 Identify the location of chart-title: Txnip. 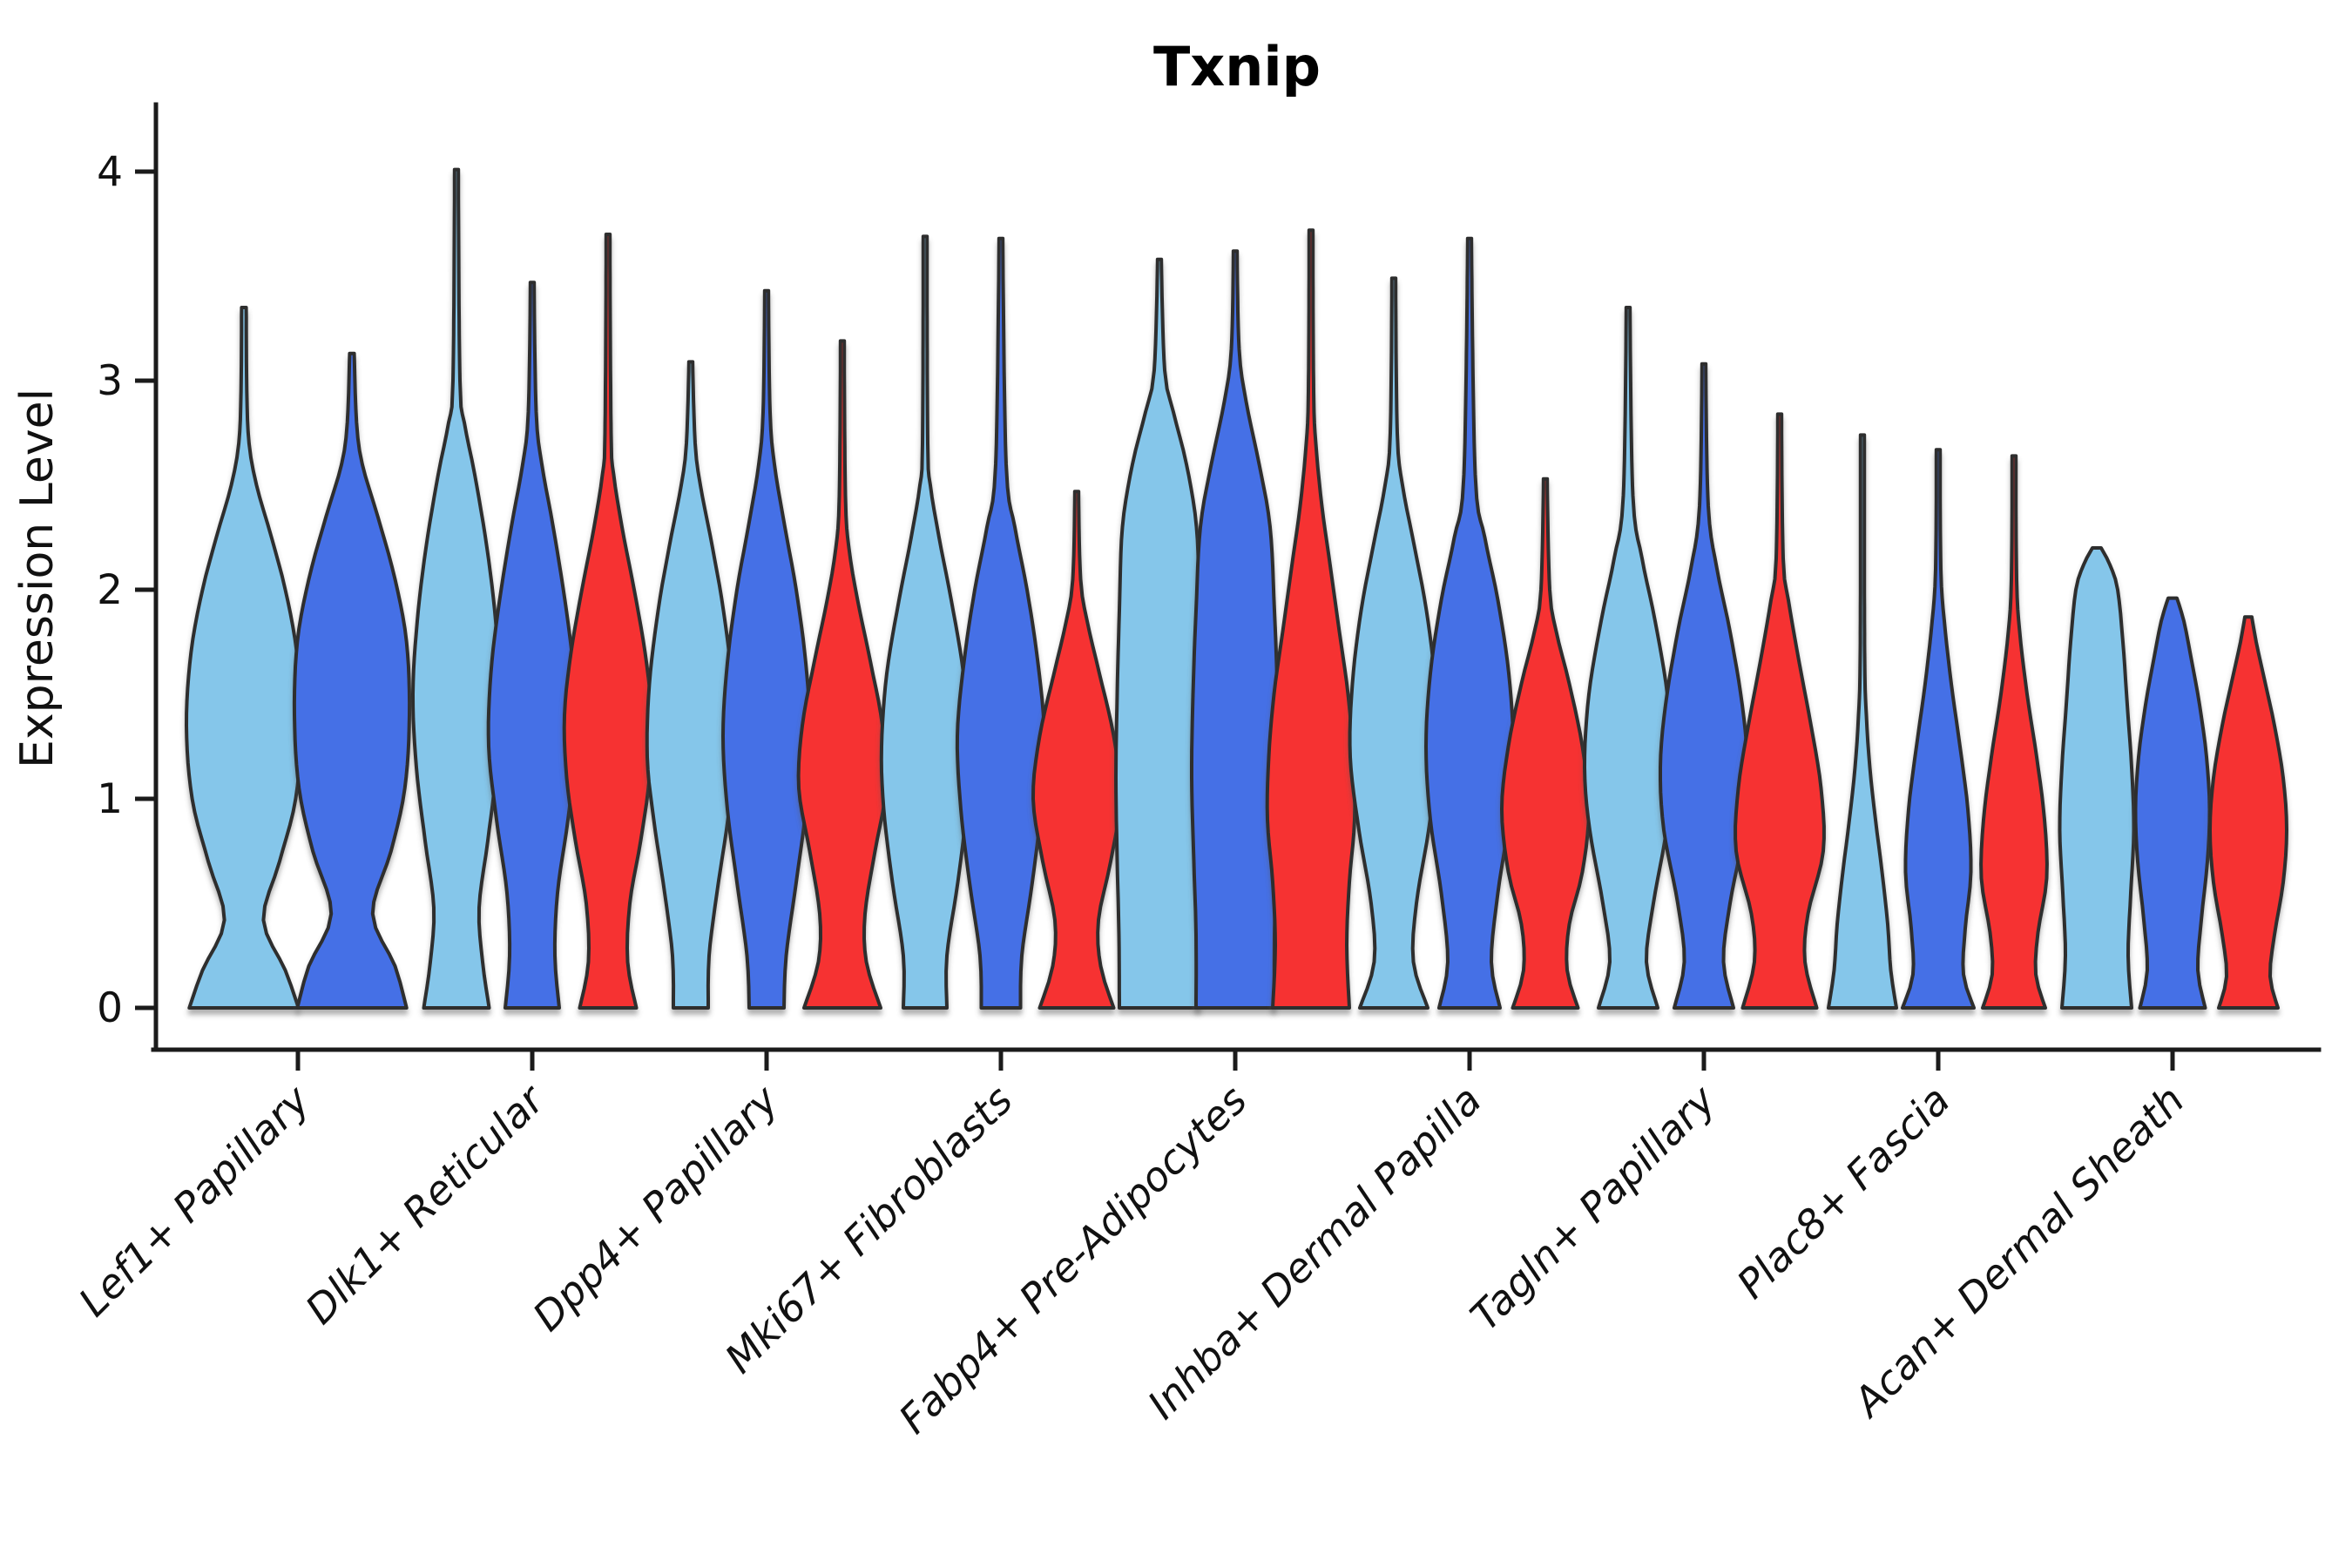
(1237, 66).